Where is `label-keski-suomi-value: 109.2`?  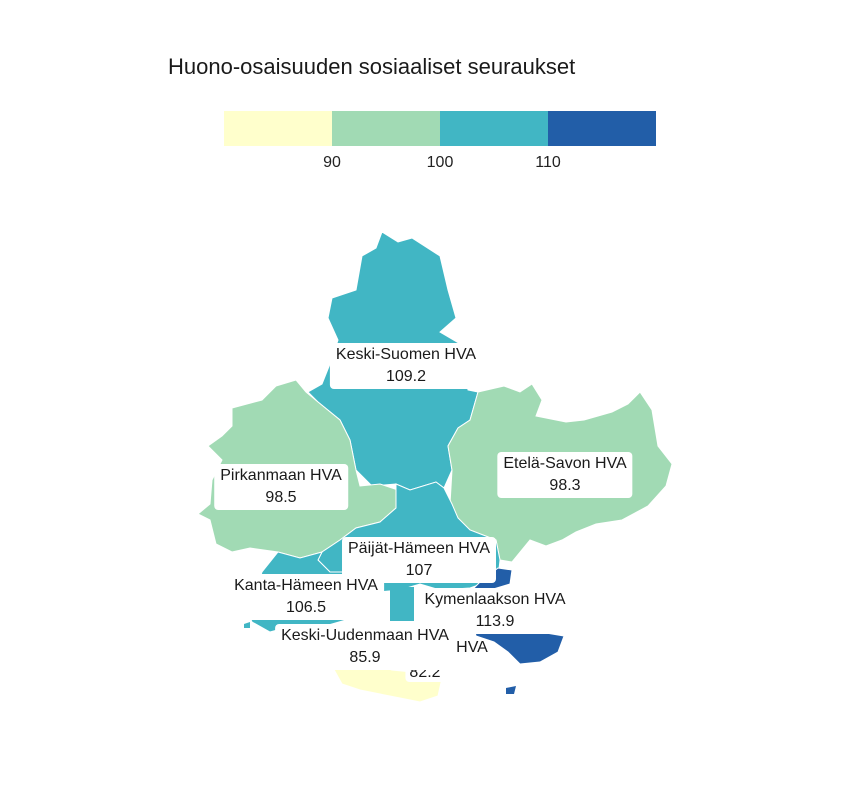 label-keski-suomi-value: 109.2 is located at coordinates (406, 376).